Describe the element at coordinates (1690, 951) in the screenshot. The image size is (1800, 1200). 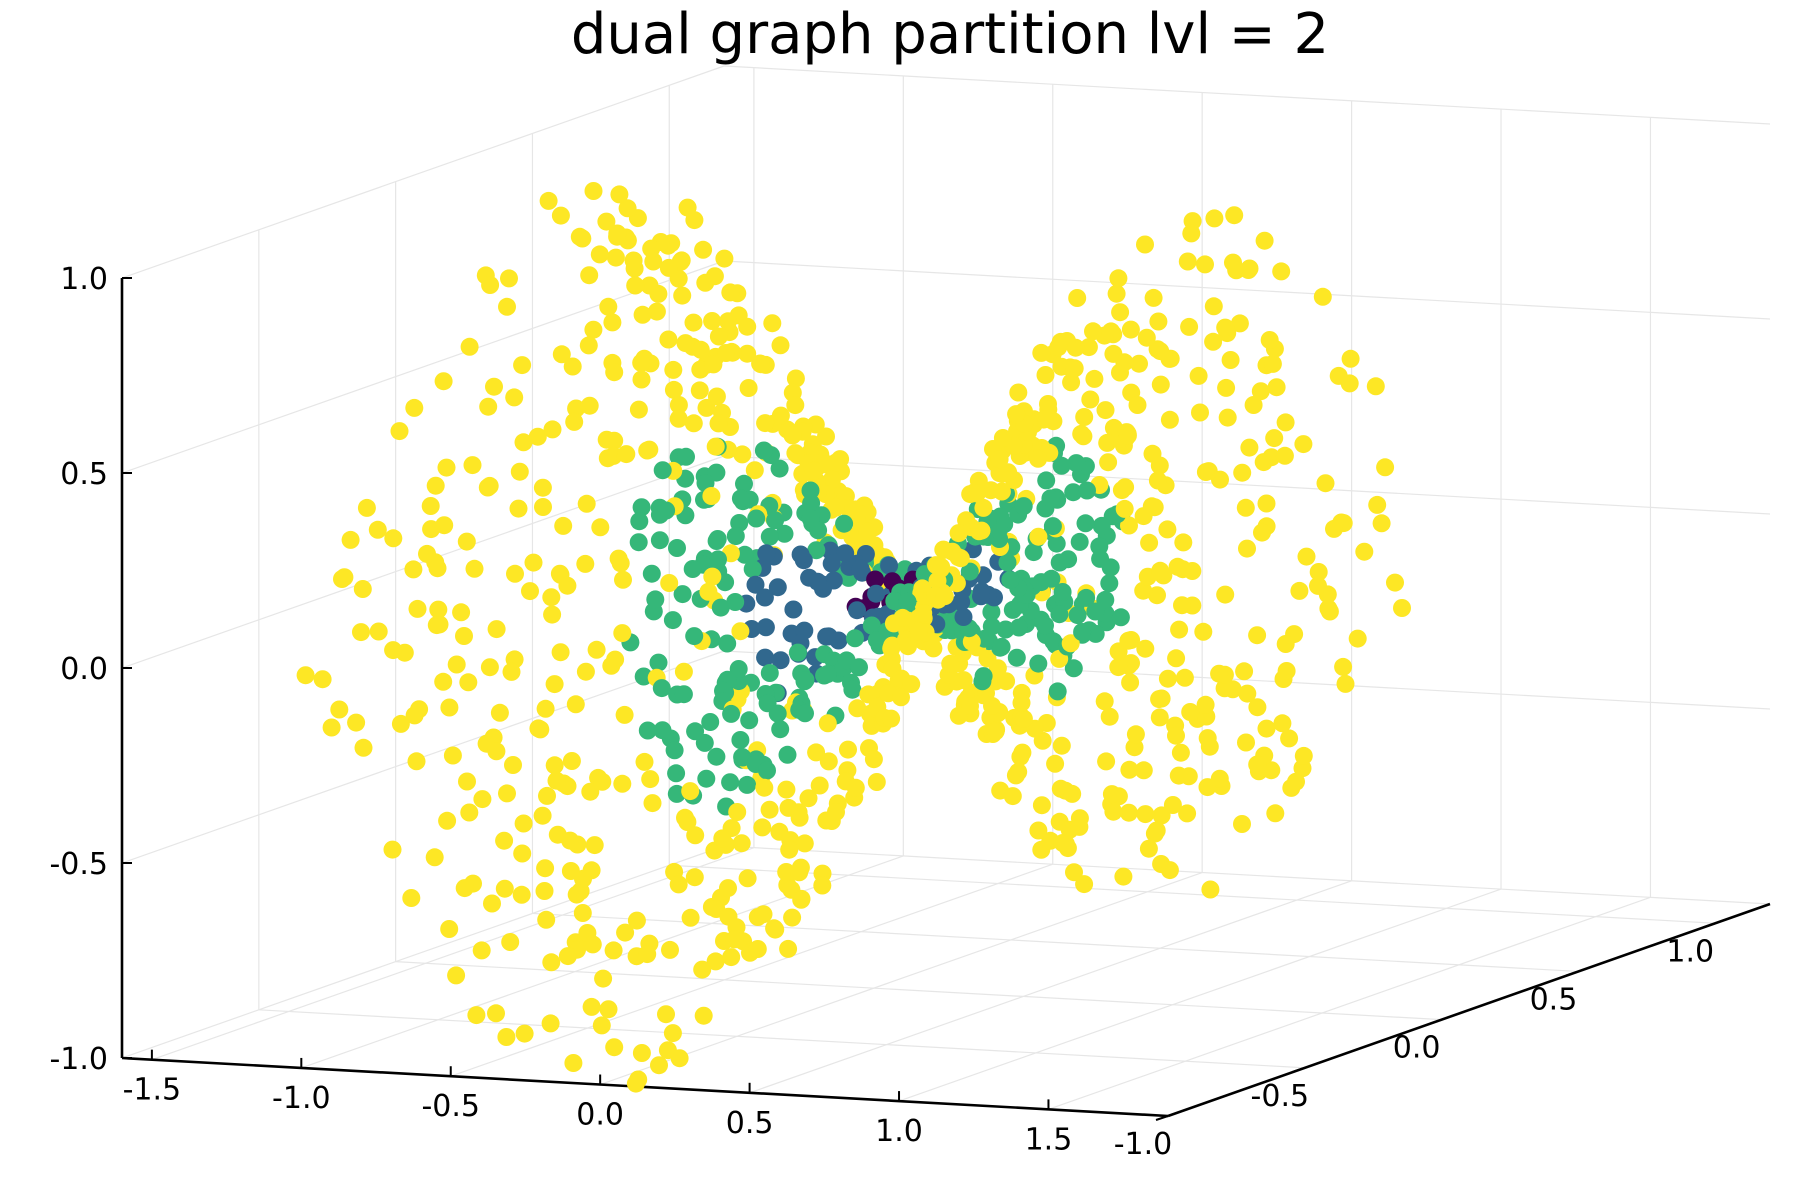
I see `y-tick-label: 1.0` at that location.